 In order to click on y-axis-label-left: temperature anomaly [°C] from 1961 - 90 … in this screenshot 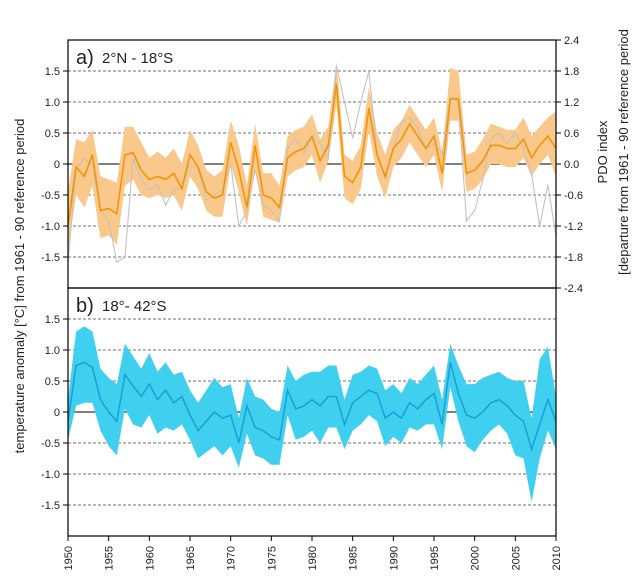, I will do `click(19, 286)`.